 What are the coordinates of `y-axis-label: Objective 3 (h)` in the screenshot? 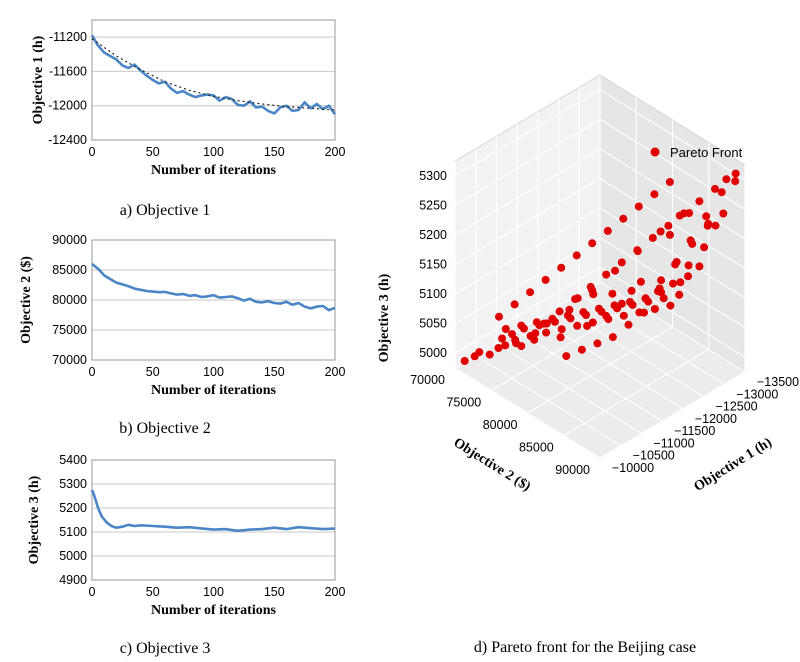 It's located at (34, 519).